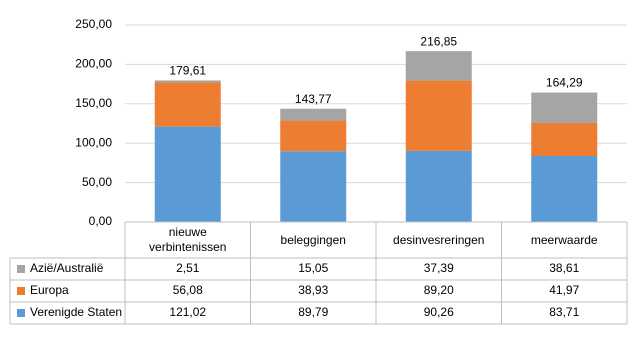  I want to click on table-value: 56,08, so click(188, 290).